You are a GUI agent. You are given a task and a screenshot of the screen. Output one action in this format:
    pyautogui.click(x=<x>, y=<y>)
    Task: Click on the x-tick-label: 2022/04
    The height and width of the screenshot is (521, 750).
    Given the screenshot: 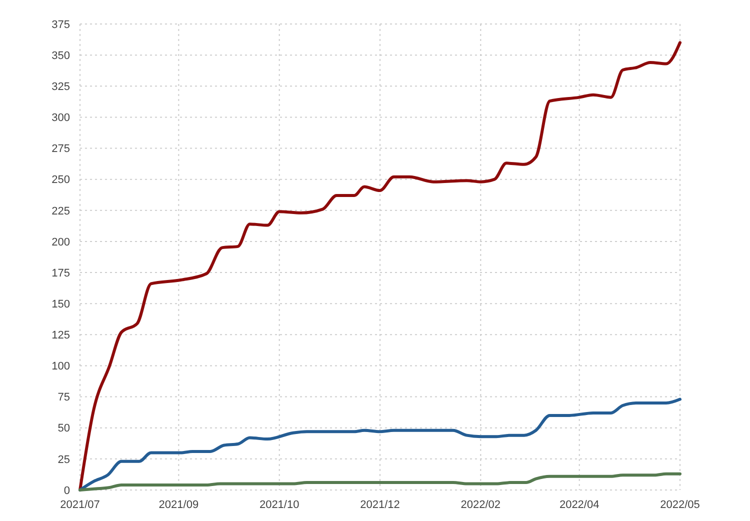 What is the action you would take?
    pyautogui.click(x=579, y=505)
    